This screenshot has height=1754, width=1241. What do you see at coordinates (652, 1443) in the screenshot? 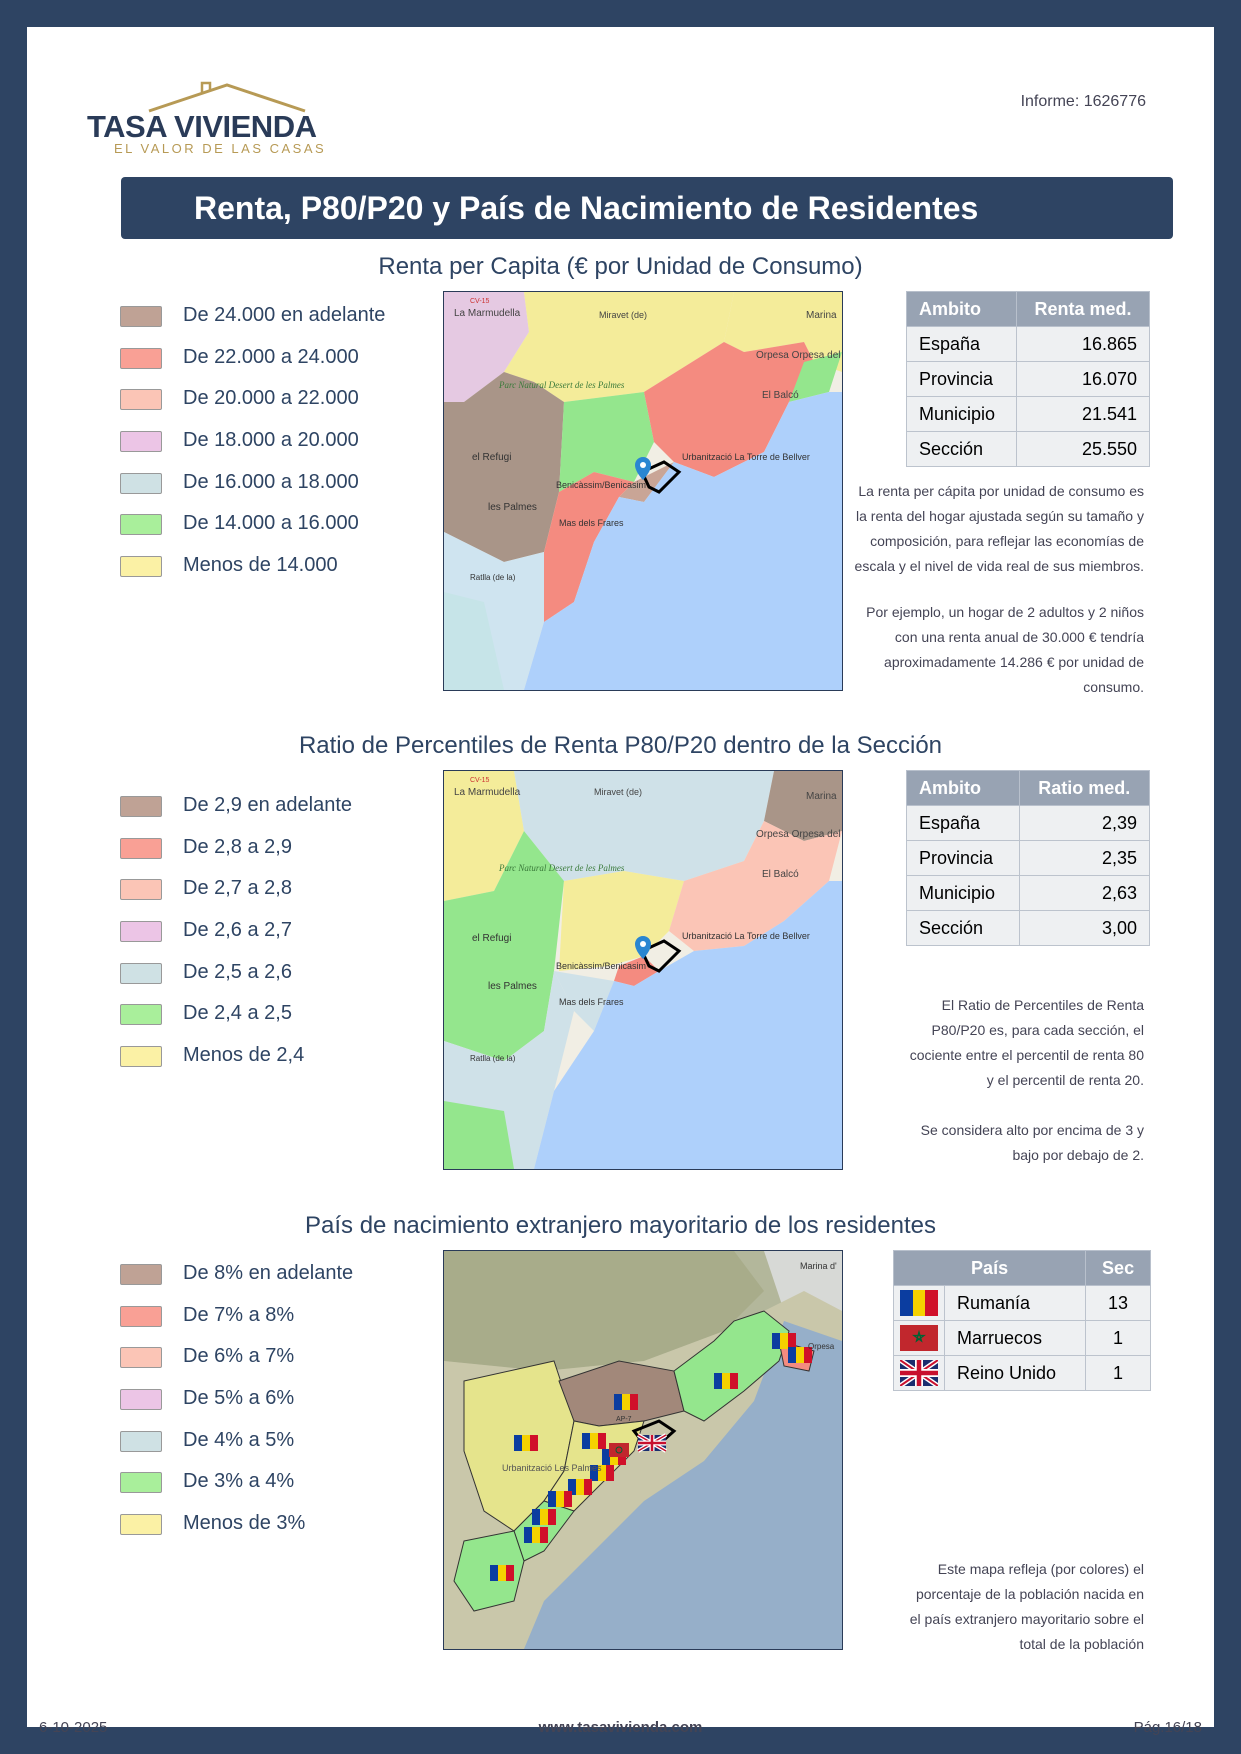
I see `uk-flag-icon` at bounding box center [652, 1443].